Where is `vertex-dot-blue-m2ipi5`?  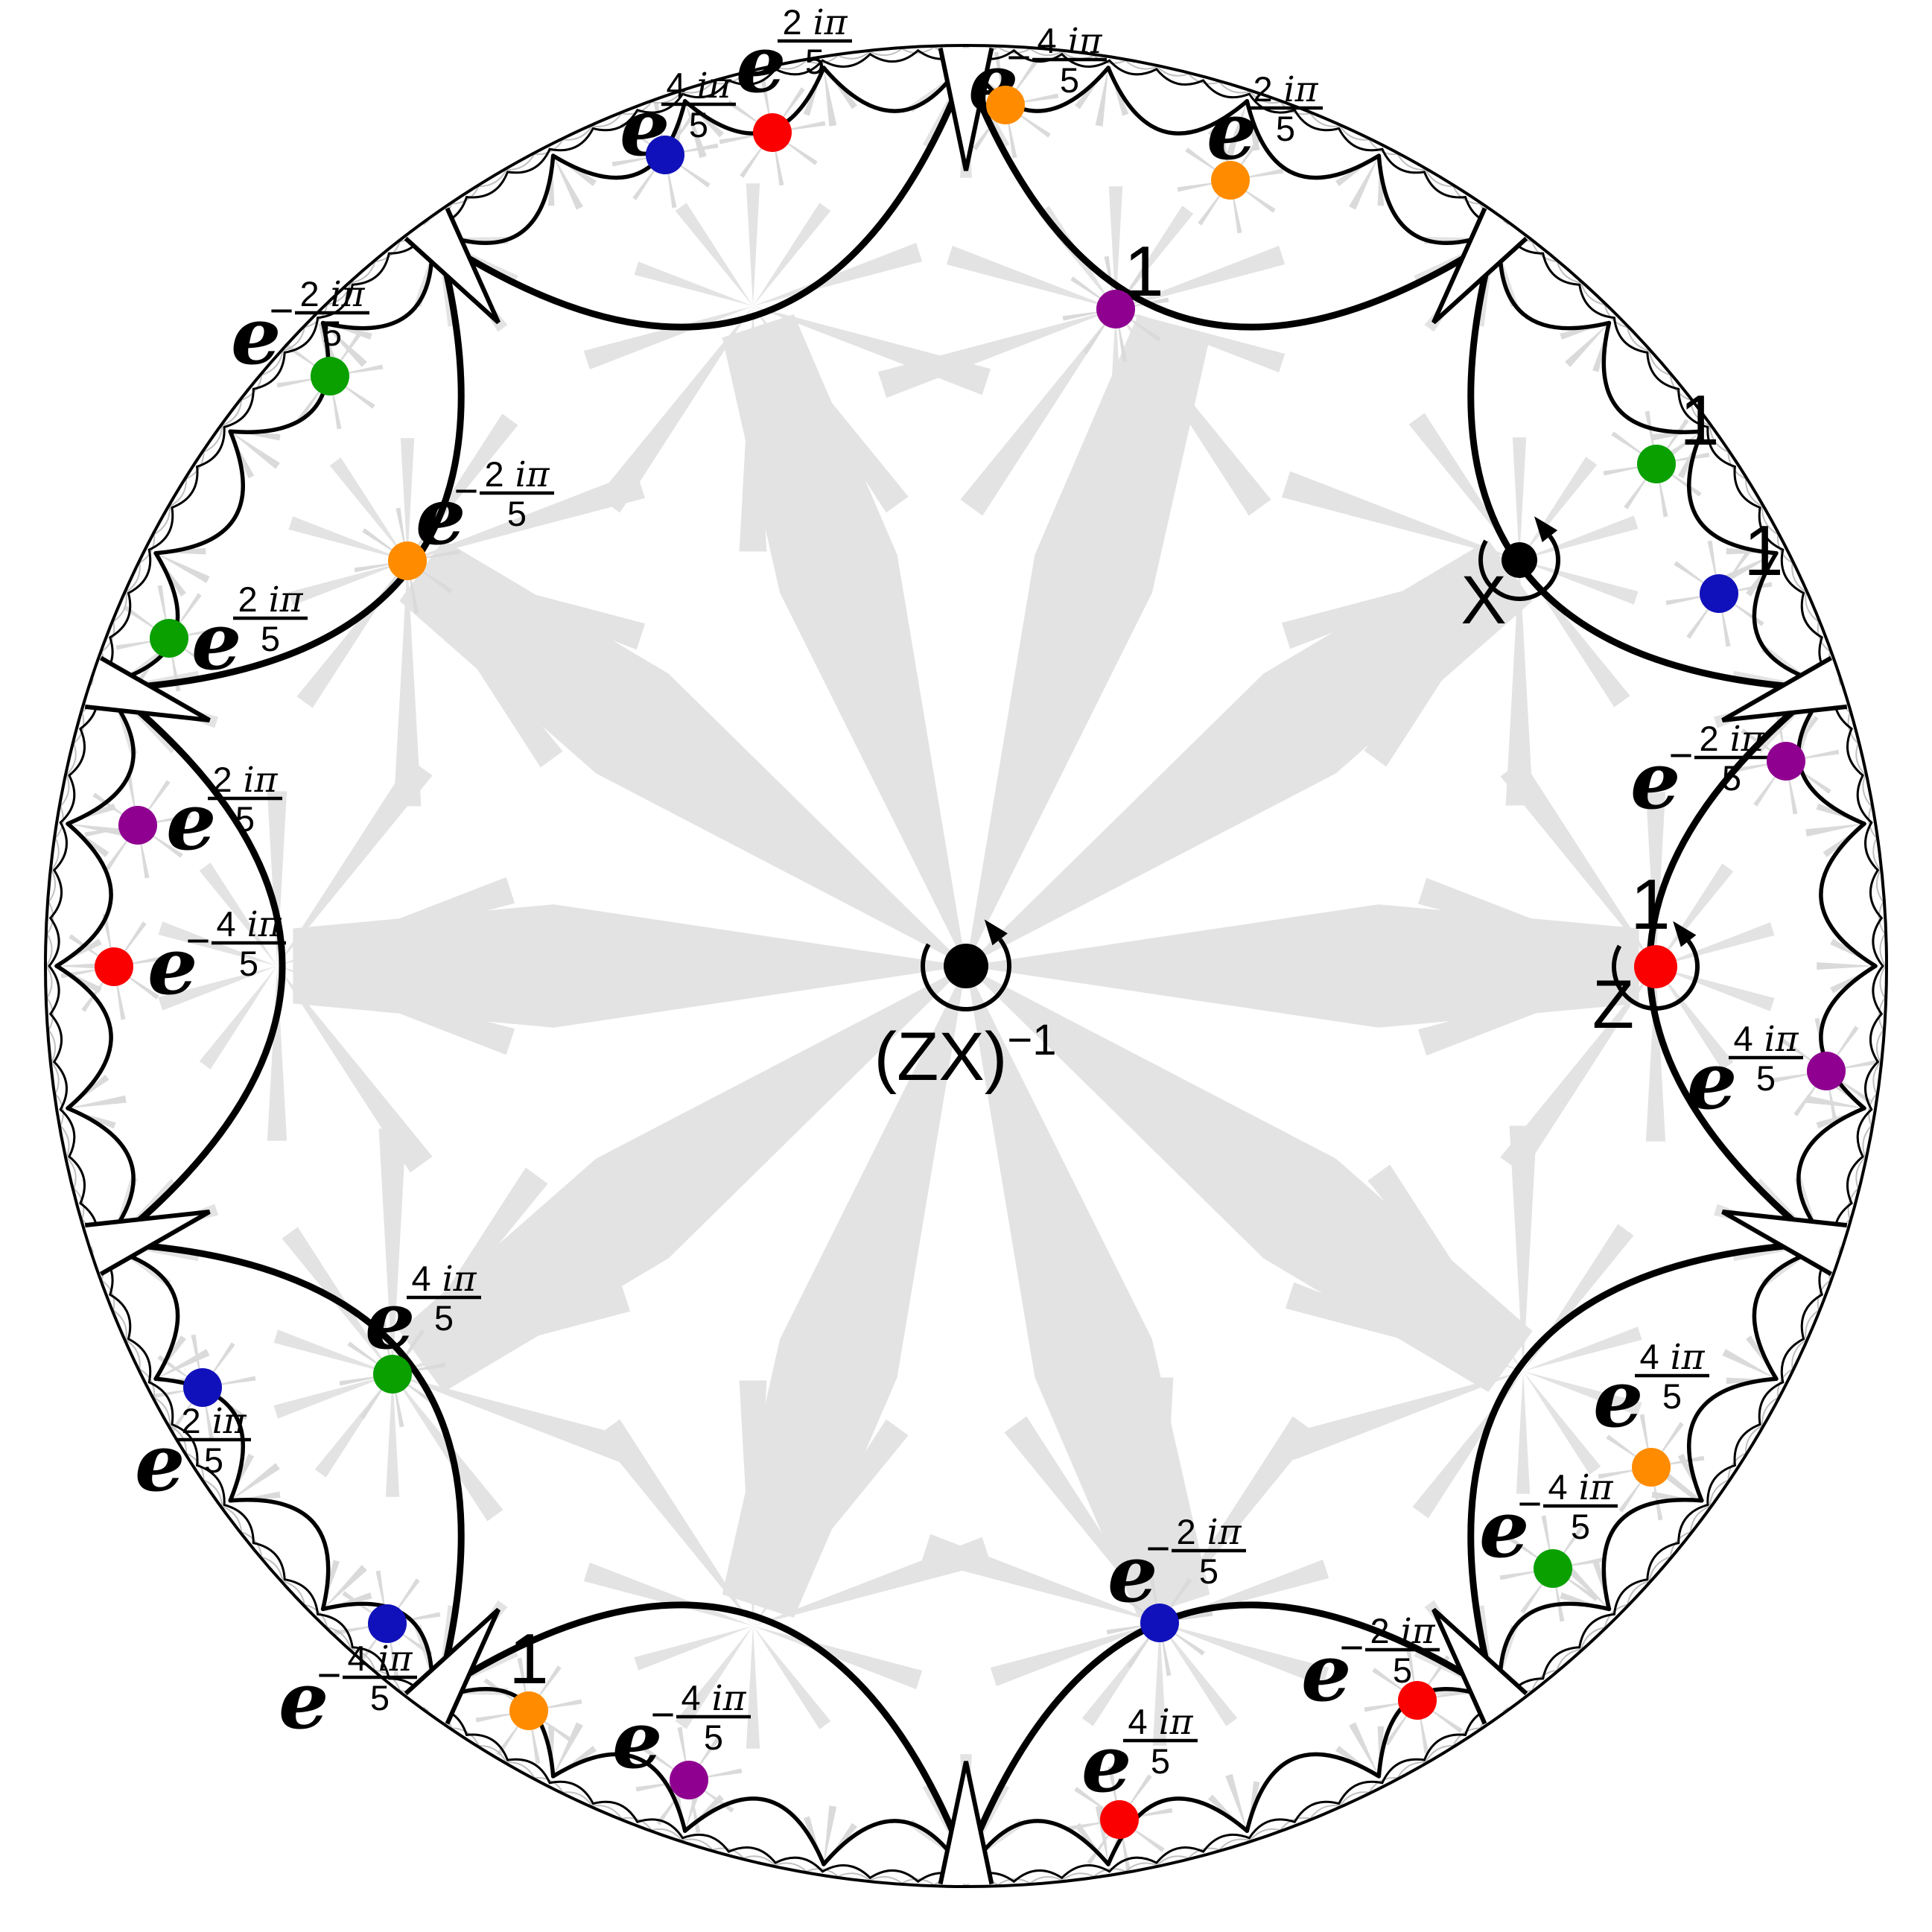
vertex-dot-blue-m2ipi5 is located at coordinates (1159, 1623).